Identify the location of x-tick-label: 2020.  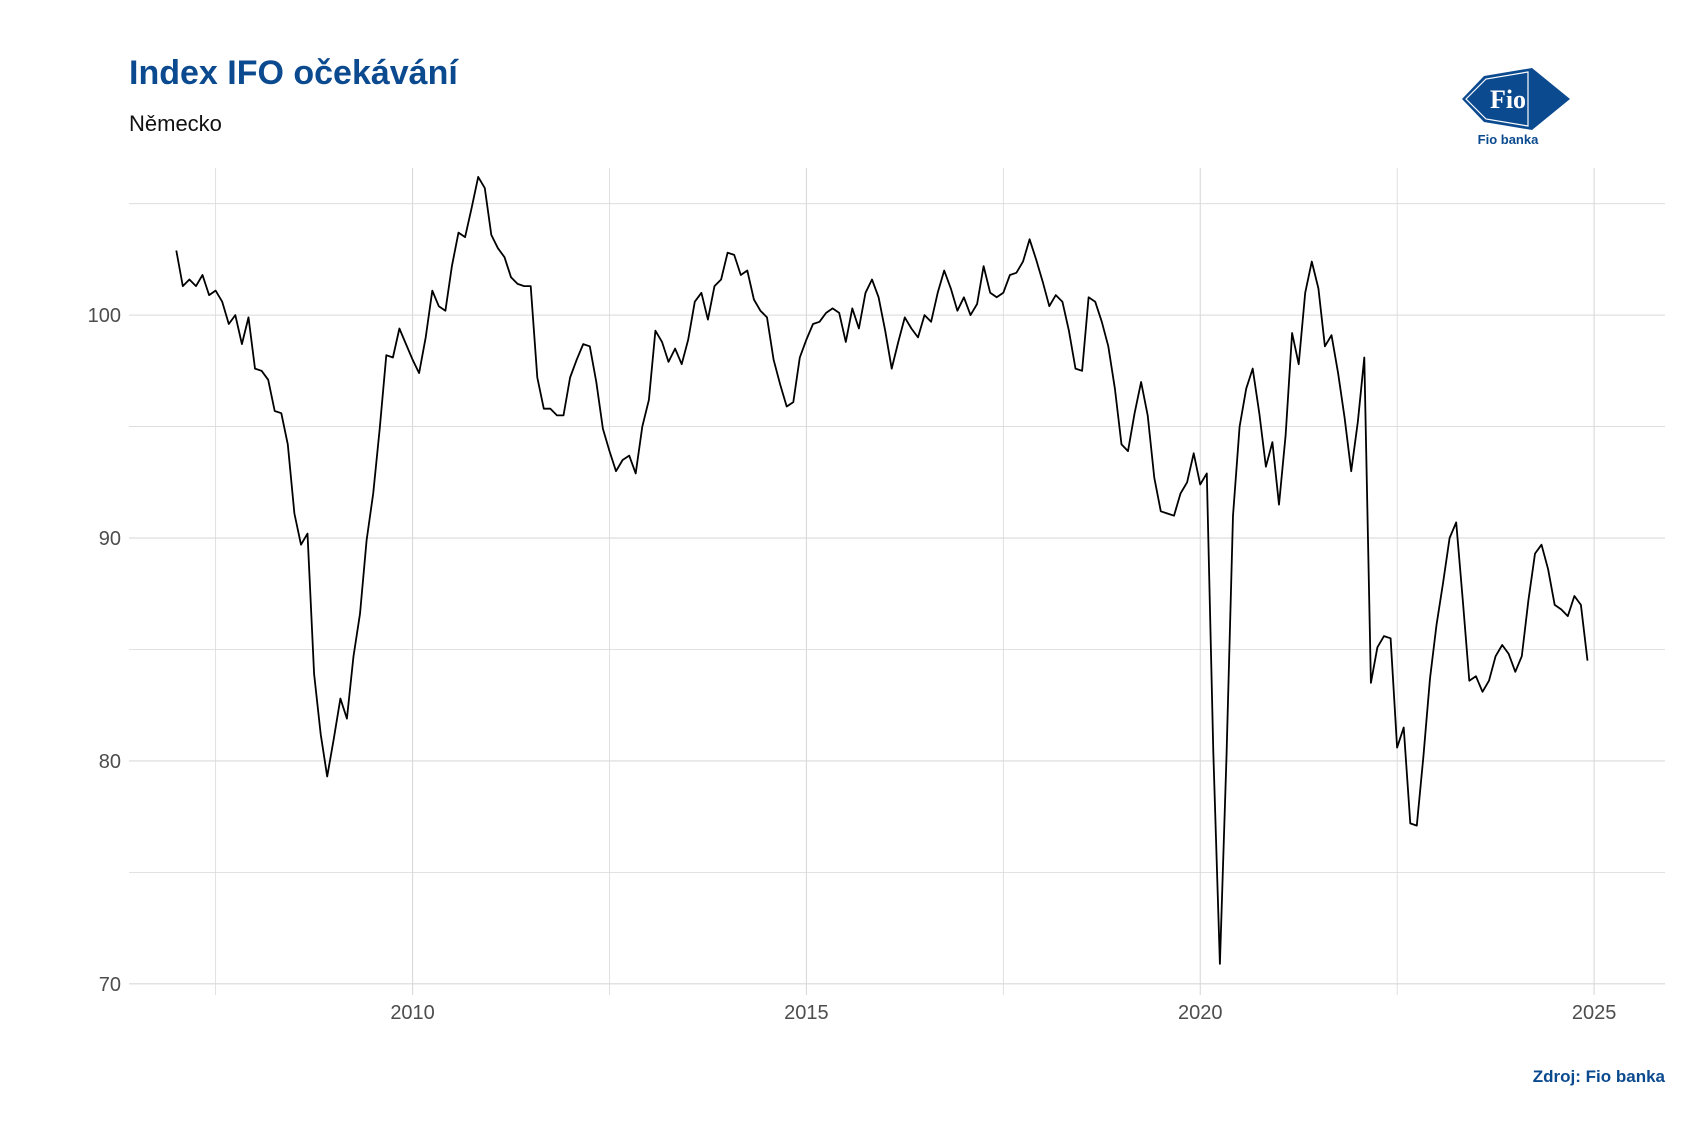
(1200, 1013).